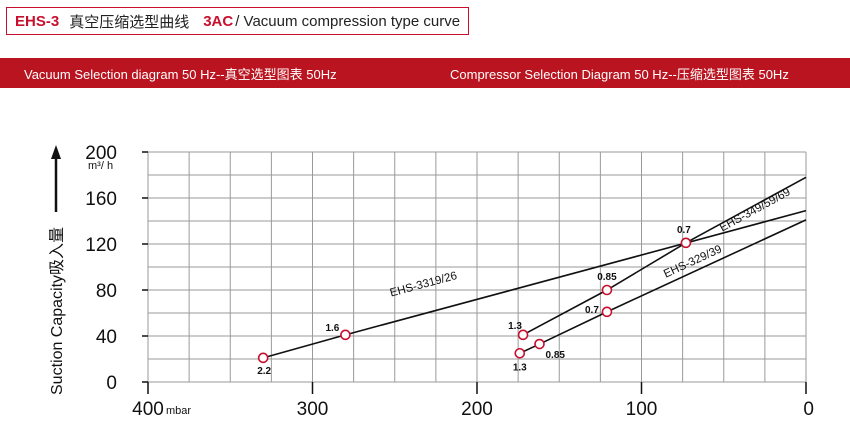 The width and height of the screenshot is (850, 436). I want to click on x-tick-label: 0, so click(808, 409).